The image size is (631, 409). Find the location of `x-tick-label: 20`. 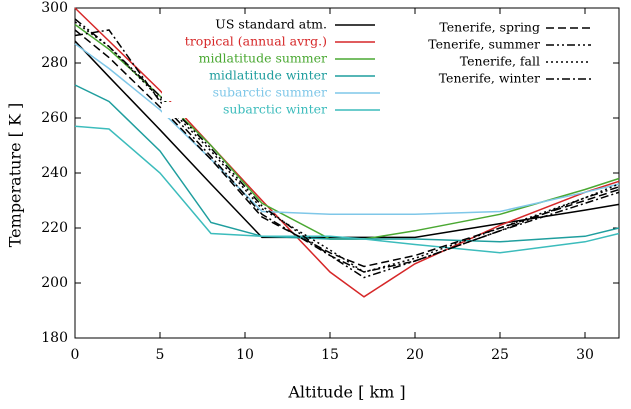

x-tick-label: 20 is located at coordinates (415, 355).